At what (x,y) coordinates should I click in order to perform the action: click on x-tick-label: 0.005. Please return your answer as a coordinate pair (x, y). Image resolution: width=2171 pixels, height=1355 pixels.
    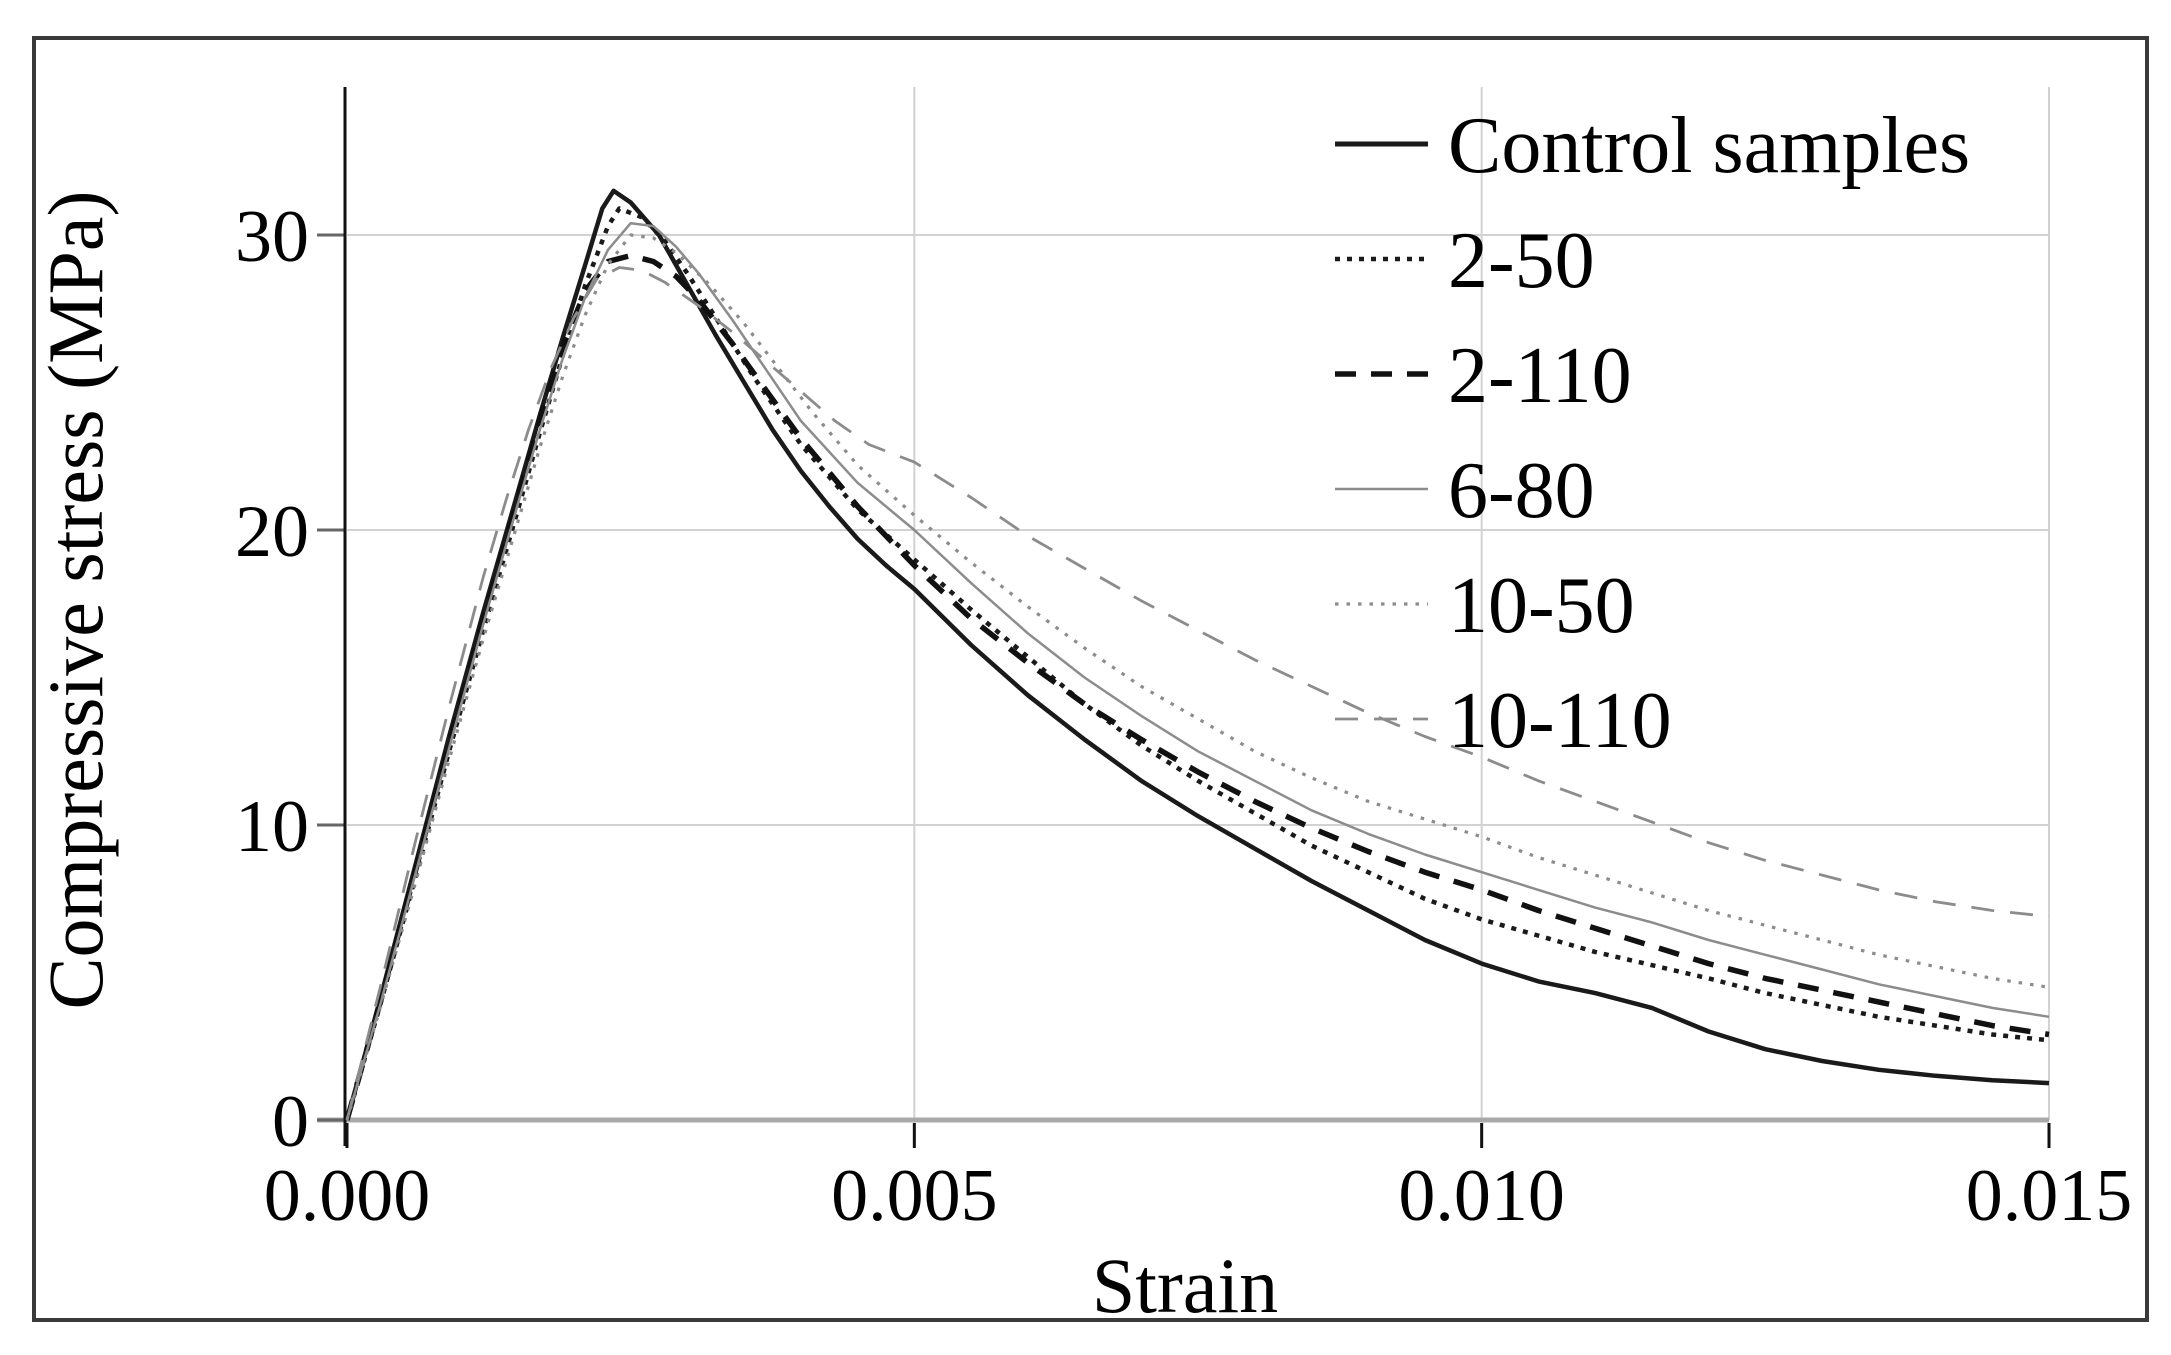
    Looking at the image, I should click on (914, 1196).